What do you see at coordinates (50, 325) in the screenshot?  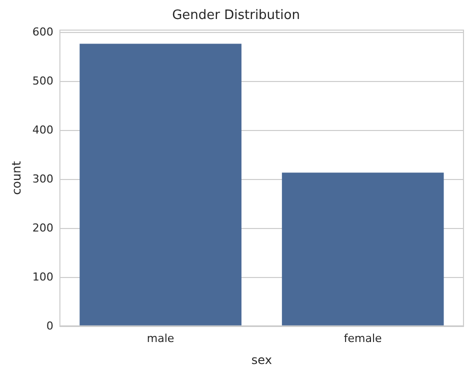 I see `y-tick-label: 0` at bounding box center [50, 325].